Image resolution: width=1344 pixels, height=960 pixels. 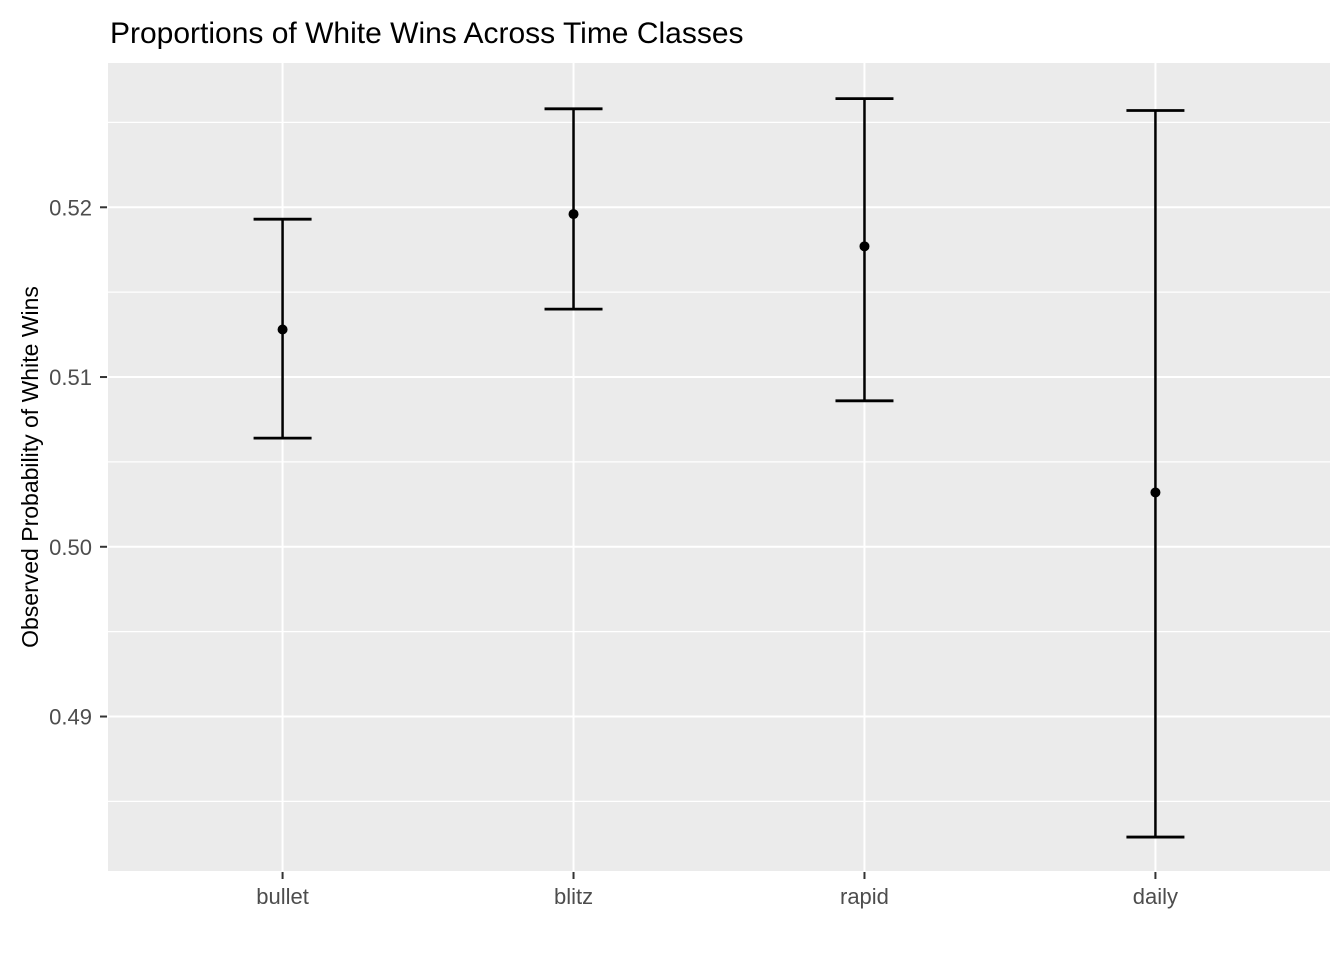 I want to click on errorbar-blitz, so click(x=573, y=209).